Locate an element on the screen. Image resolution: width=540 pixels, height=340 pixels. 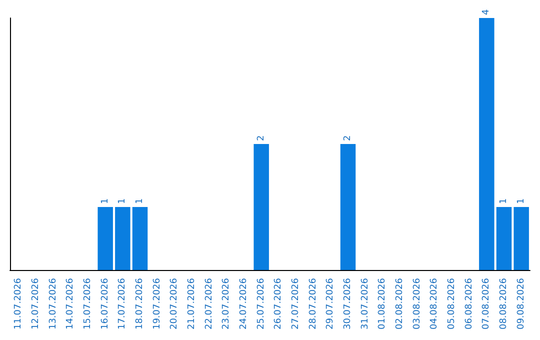
x-tick-label: 22.07.2026 is located at coordinates (209, 304).